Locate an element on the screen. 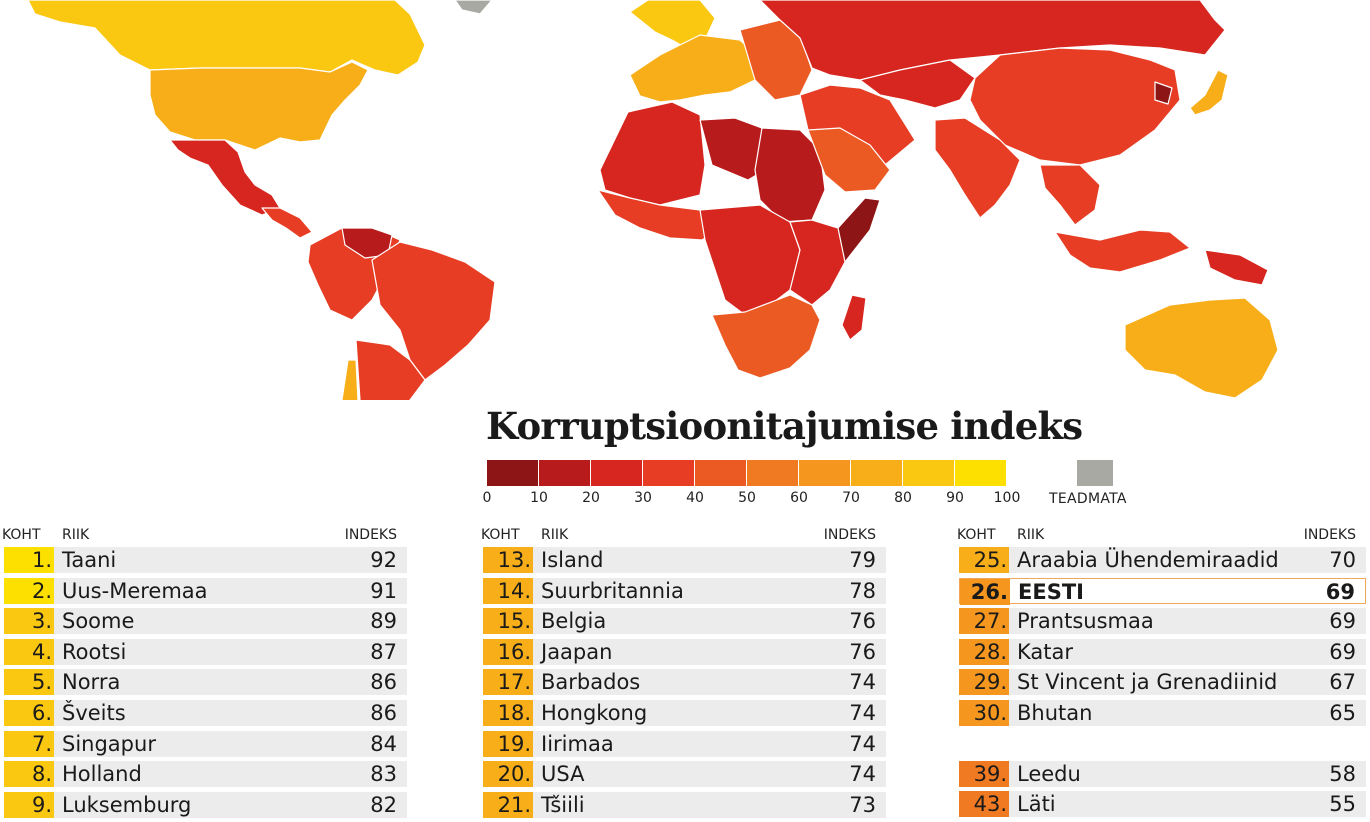 The width and height of the screenshot is (1370, 822). table-row: 7. Singapur 84 is located at coordinates (205, 743).